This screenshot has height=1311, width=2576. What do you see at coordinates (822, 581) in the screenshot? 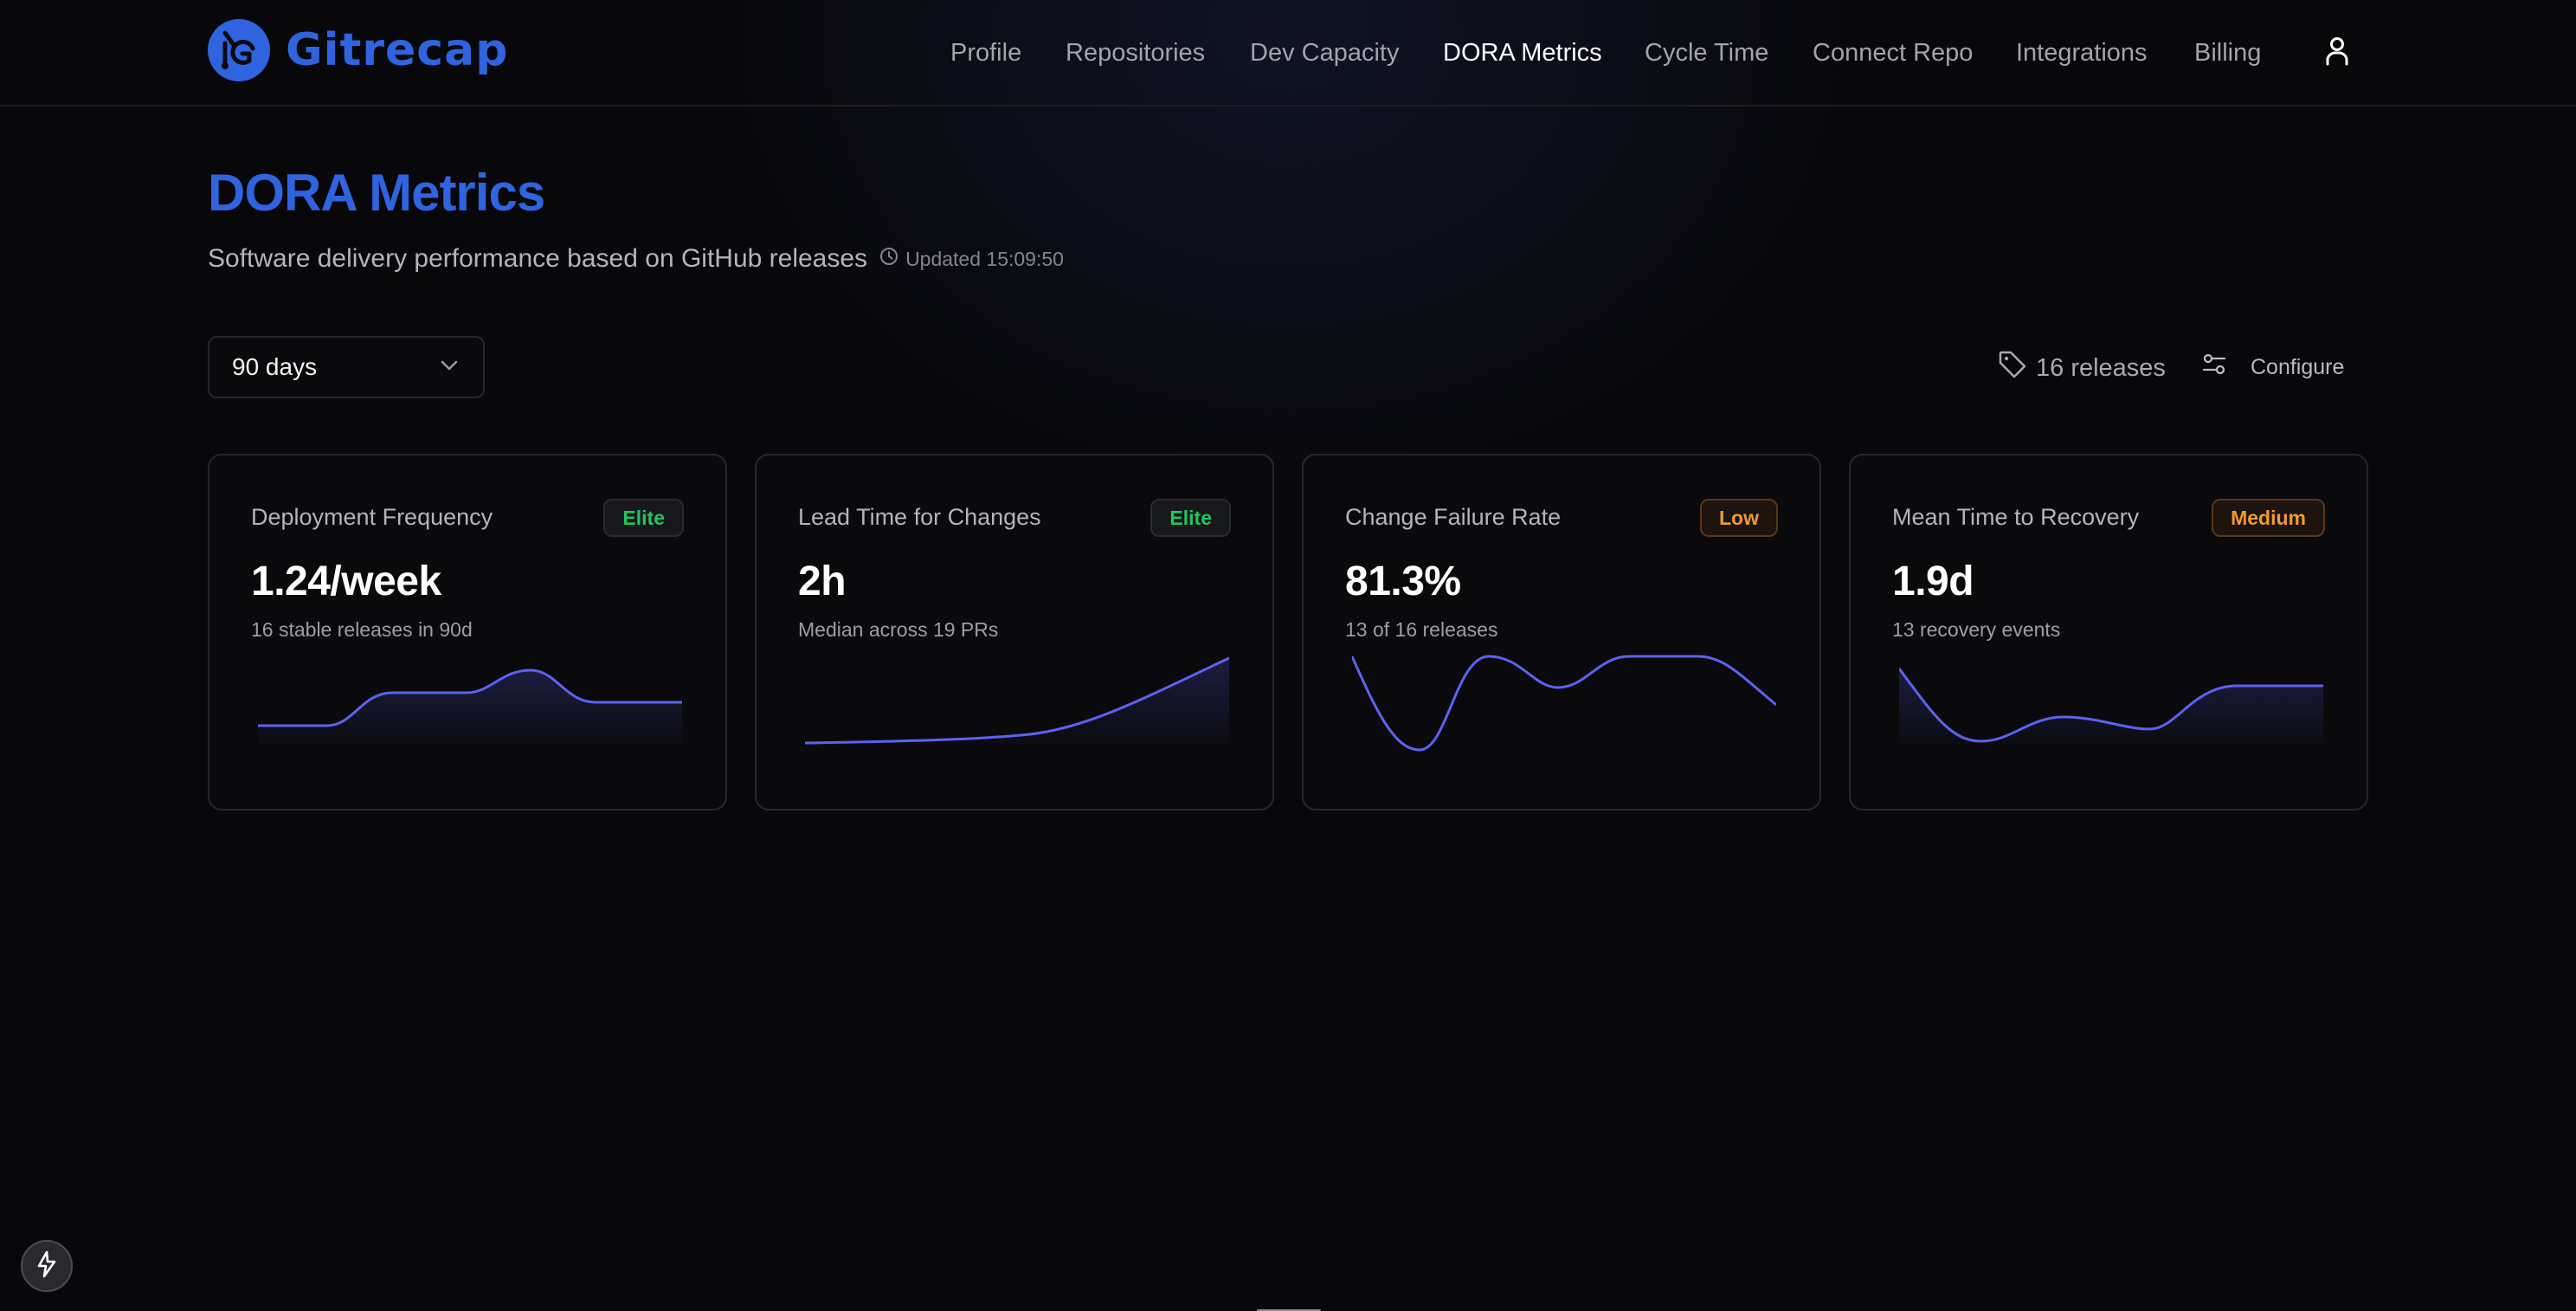
I see `card-value: 2h` at bounding box center [822, 581].